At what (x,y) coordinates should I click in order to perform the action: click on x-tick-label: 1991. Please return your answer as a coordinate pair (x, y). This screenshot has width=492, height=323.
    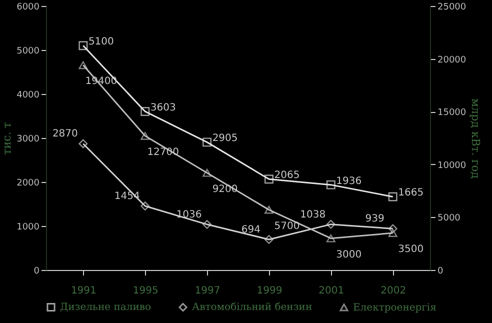
    Looking at the image, I should click on (83, 291).